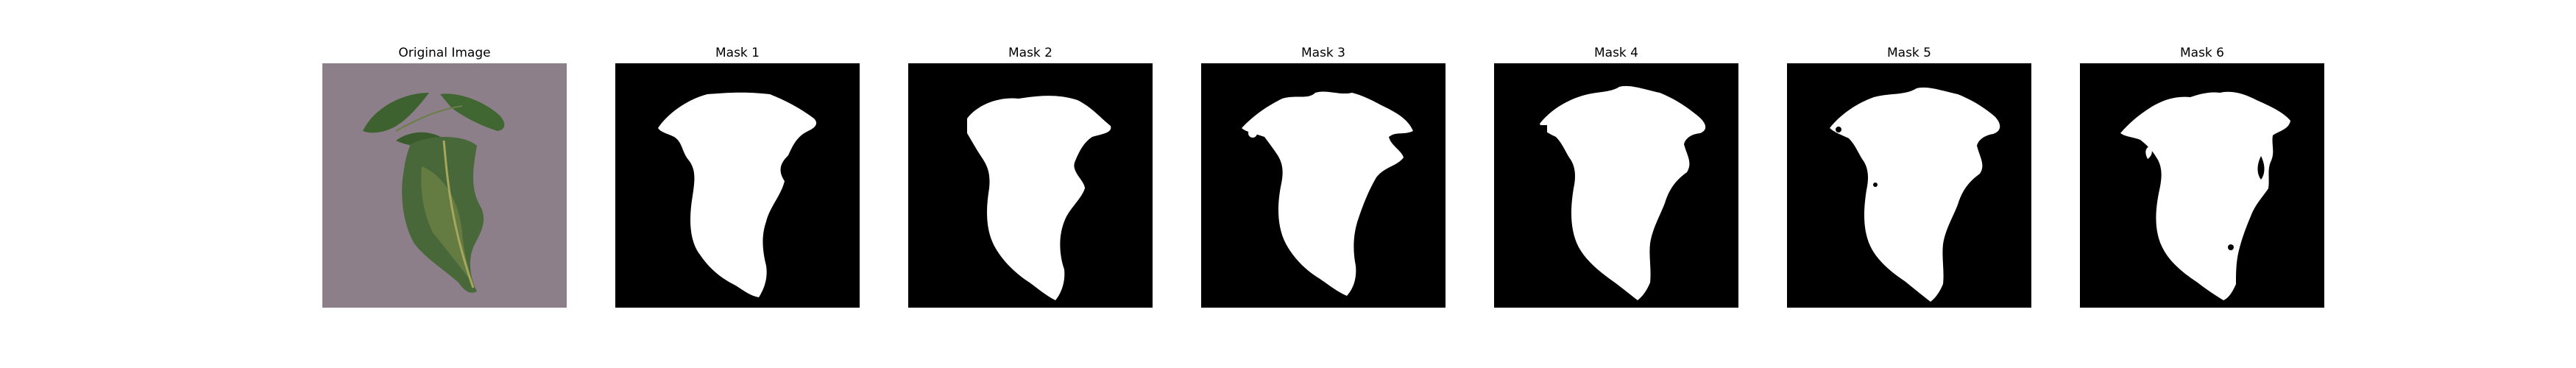  What do you see at coordinates (2201, 53) in the screenshot?
I see `panel-title: Mask 6` at bounding box center [2201, 53].